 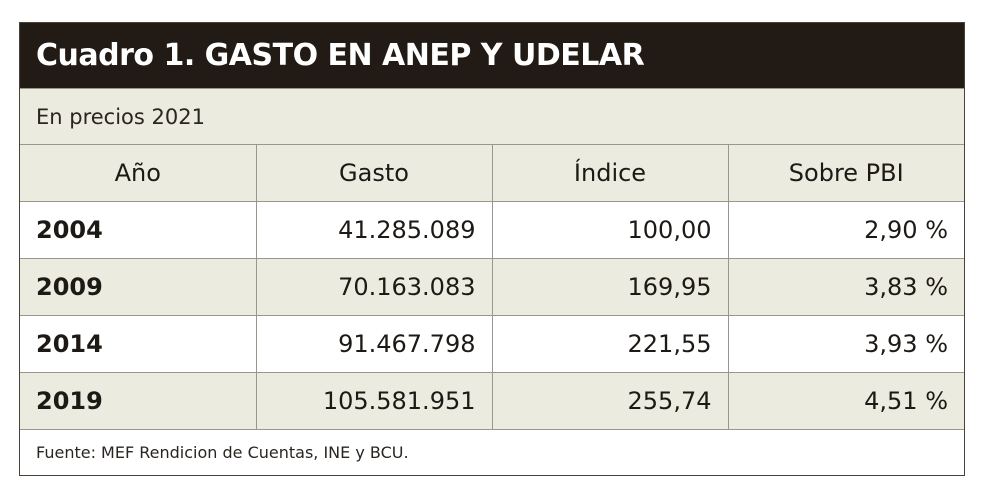 What do you see at coordinates (845, 173) in the screenshot?
I see `column-header-gdp-share: Sobre PBI` at bounding box center [845, 173].